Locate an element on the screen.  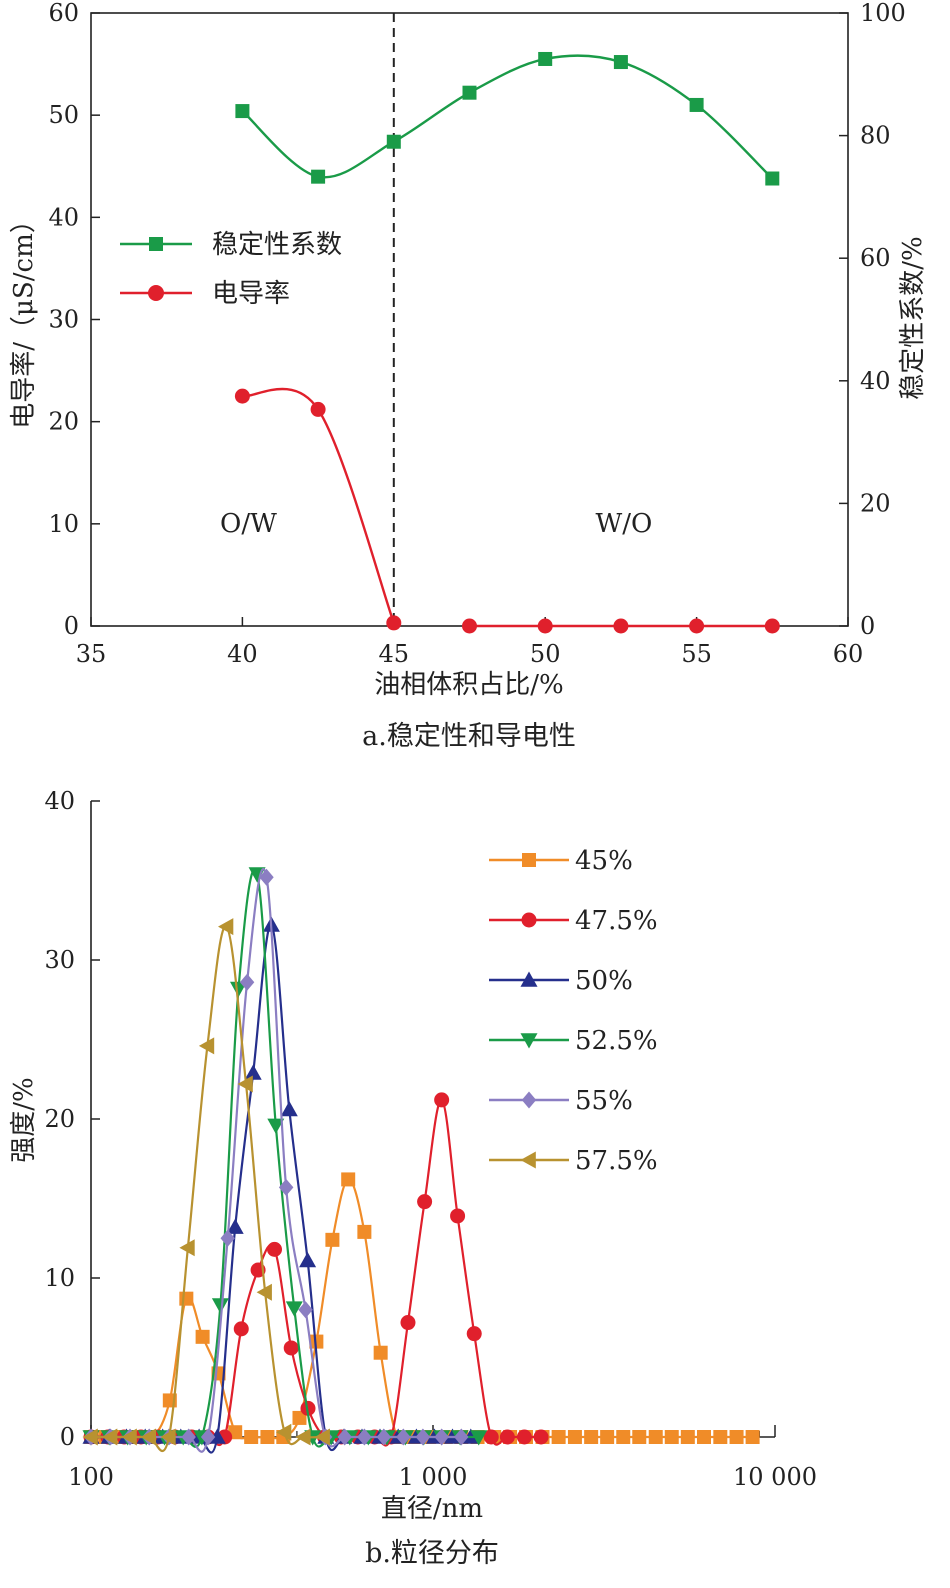
chart-a-right-y-tick-label: 0 is located at coordinates (867, 626).